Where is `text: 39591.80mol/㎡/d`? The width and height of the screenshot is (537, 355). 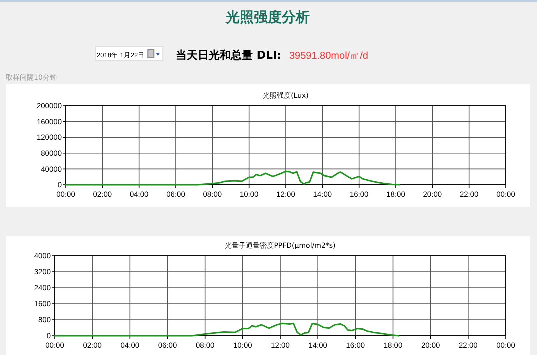 text: 39591.80mol/㎡/d is located at coordinates (328, 56).